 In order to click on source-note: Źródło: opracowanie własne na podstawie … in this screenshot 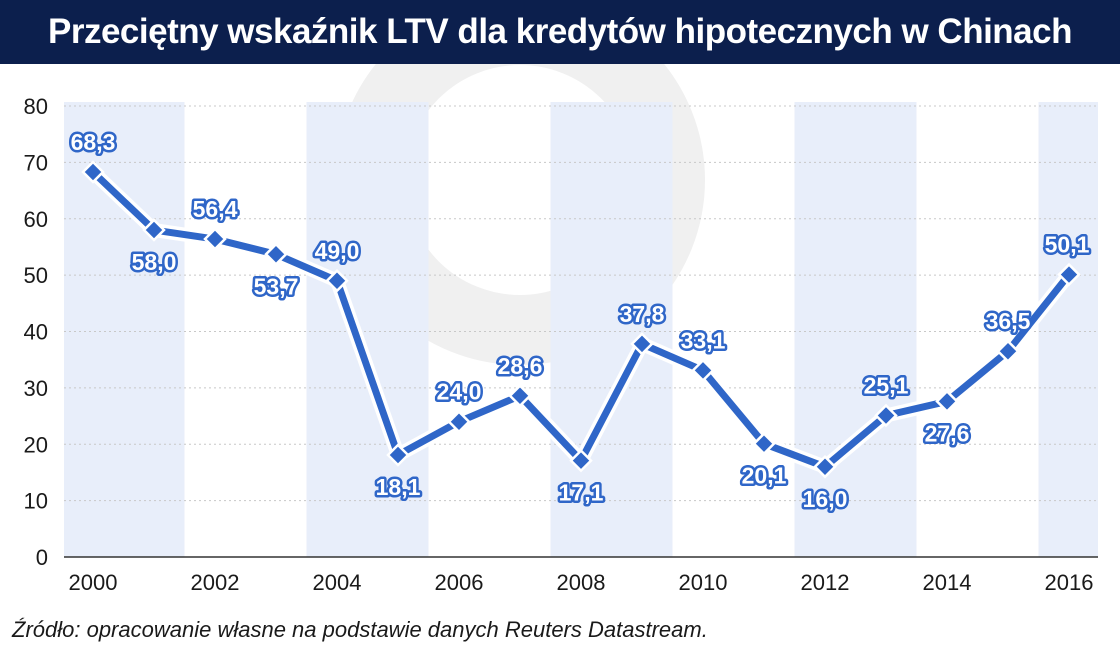, I will do `click(360, 629)`.